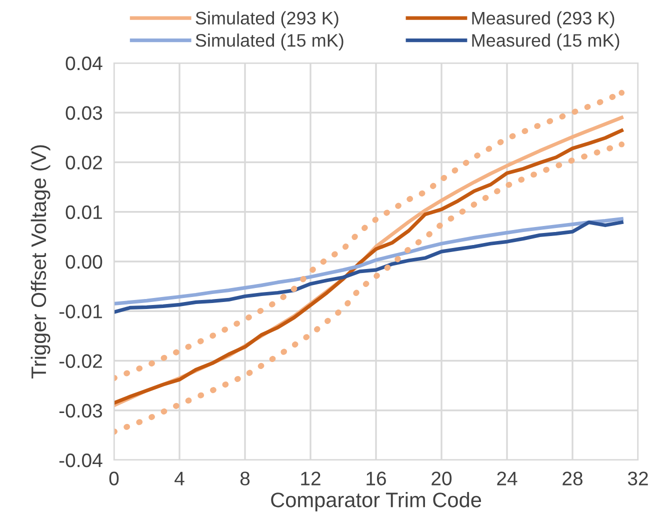  What do you see at coordinates (572, 479) in the screenshot?
I see `x-tick-label: 28` at bounding box center [572, 479].